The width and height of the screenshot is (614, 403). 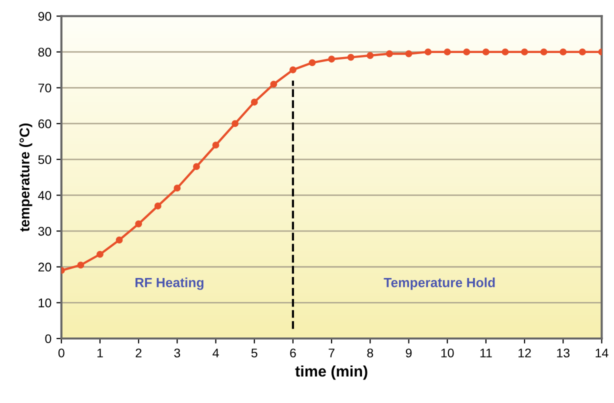 I want to click on x-axis-title: time (min), so click(x=331, y=372).